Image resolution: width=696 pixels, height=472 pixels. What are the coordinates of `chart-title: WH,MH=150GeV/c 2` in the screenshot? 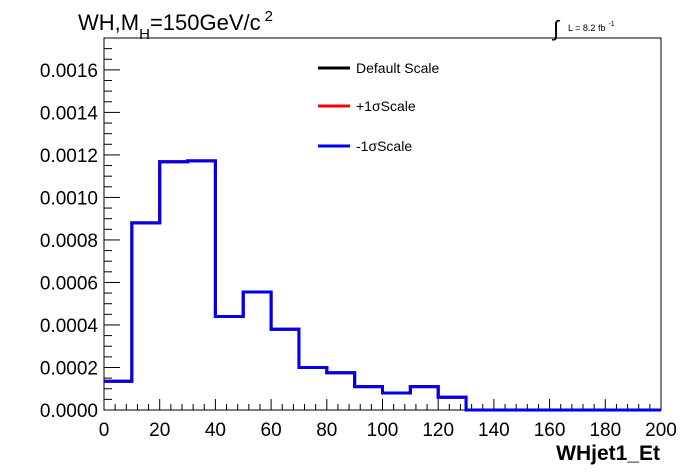 It's located at (175, 25).